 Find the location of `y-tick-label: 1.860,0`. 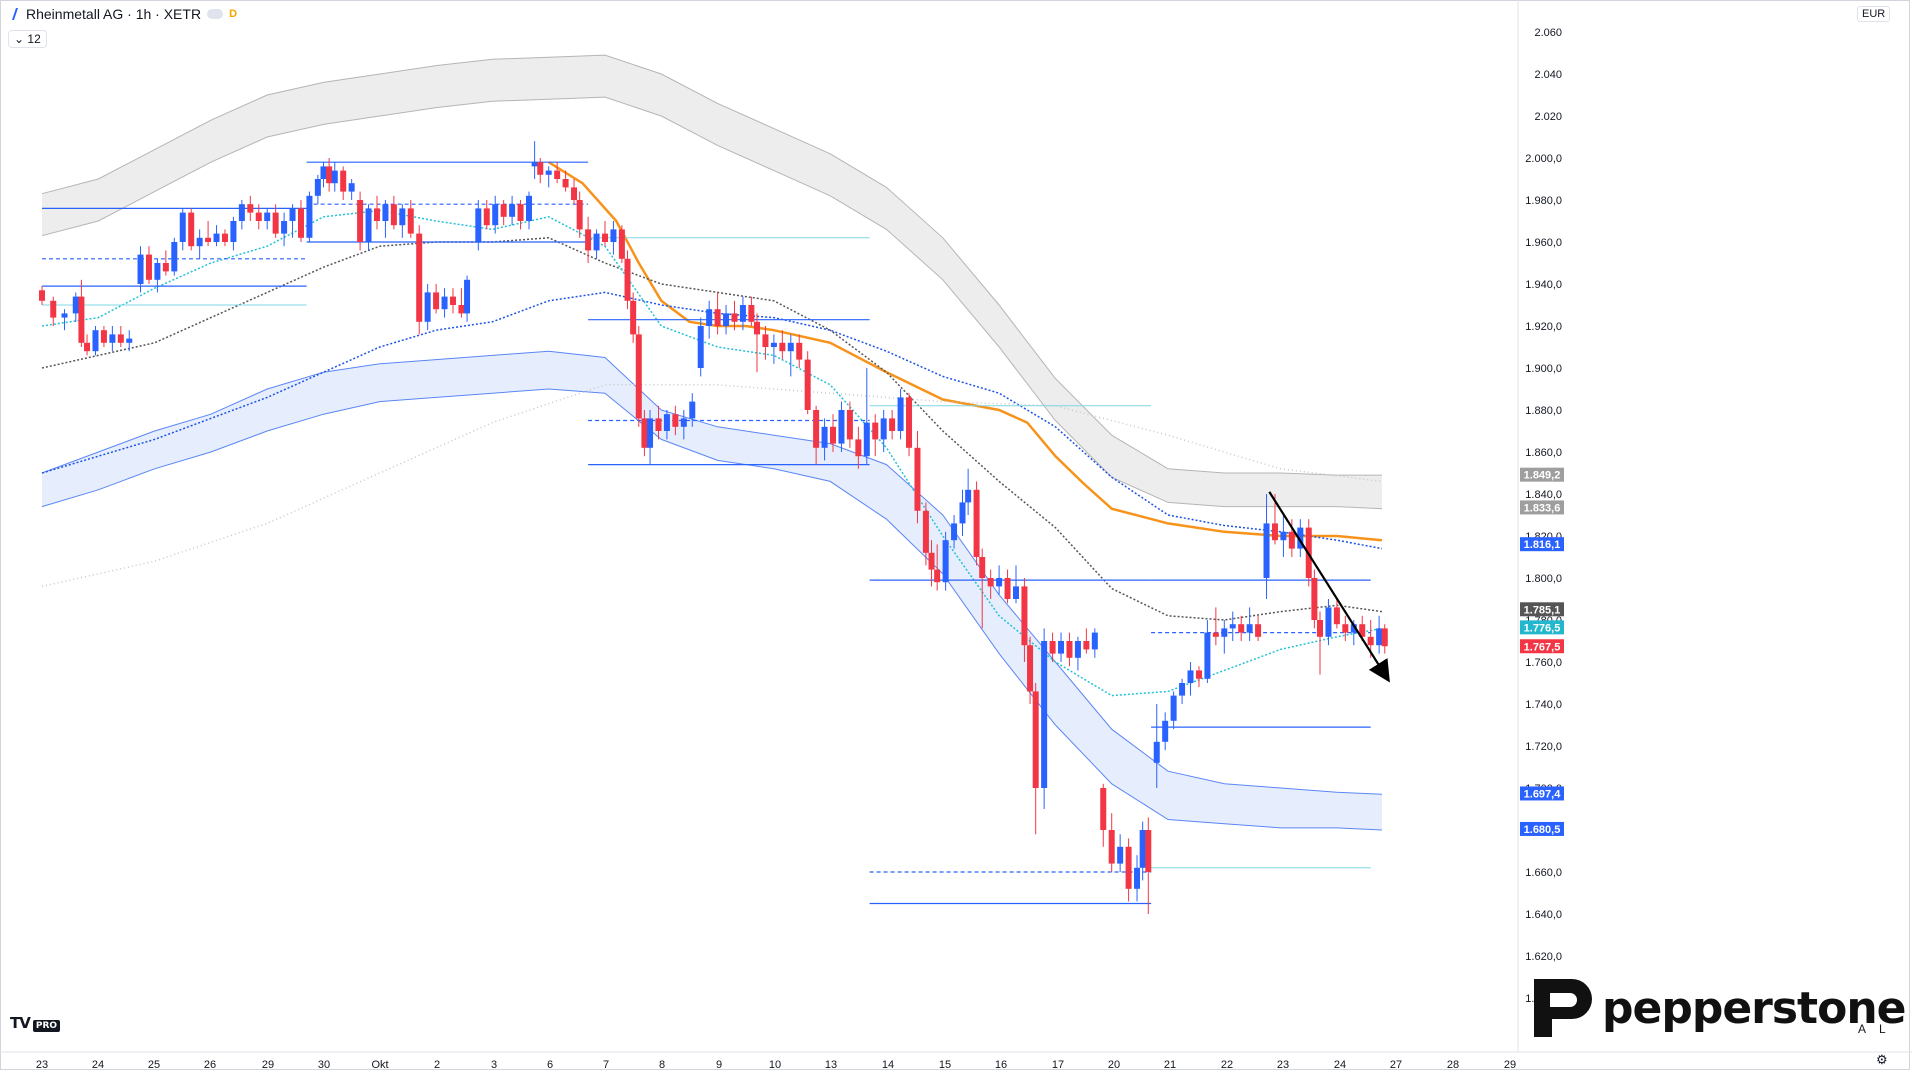

y-tick-label: 1.860,0 is located at coordinates (1543, 453).